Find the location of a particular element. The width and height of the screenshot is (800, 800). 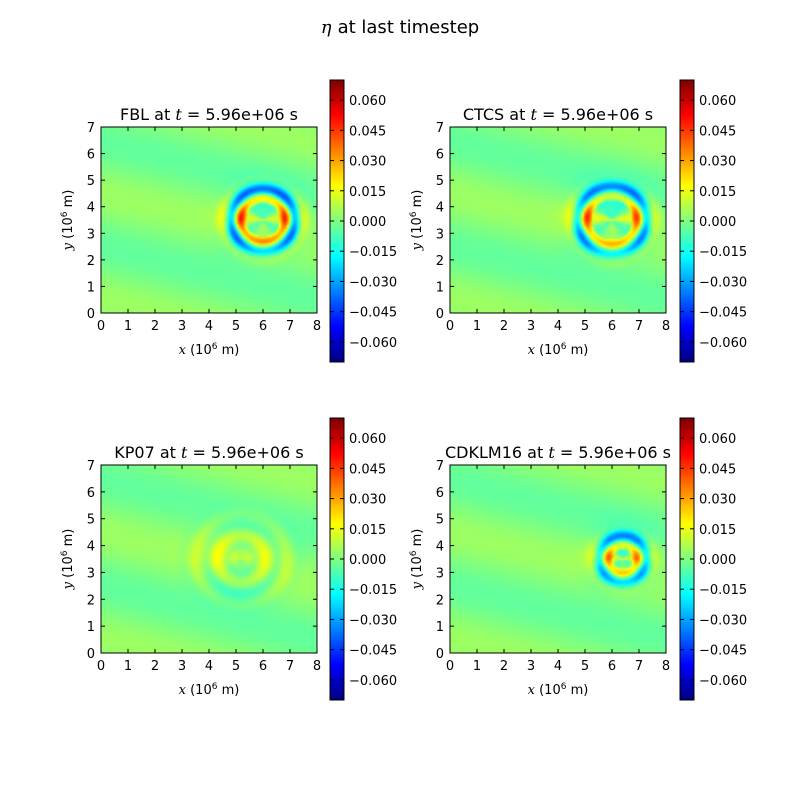

panel-title: CTCS at t = 5.96e+06 s is located at coordinates (558, 114).